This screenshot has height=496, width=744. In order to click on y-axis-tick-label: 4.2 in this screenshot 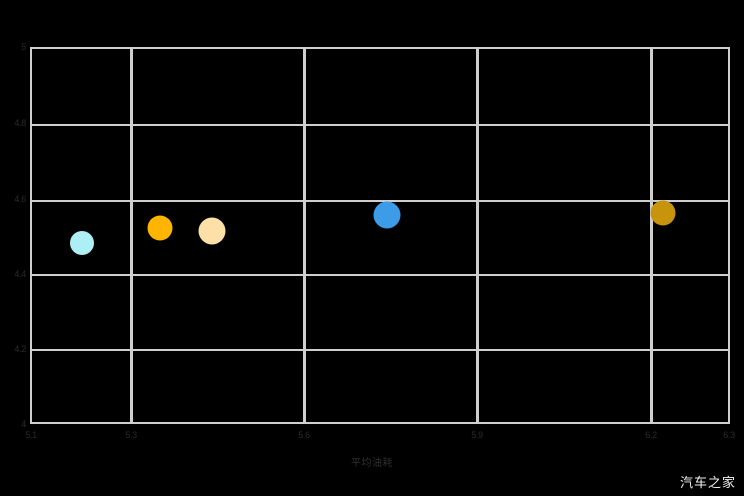, I will do `click(20, 349)`.